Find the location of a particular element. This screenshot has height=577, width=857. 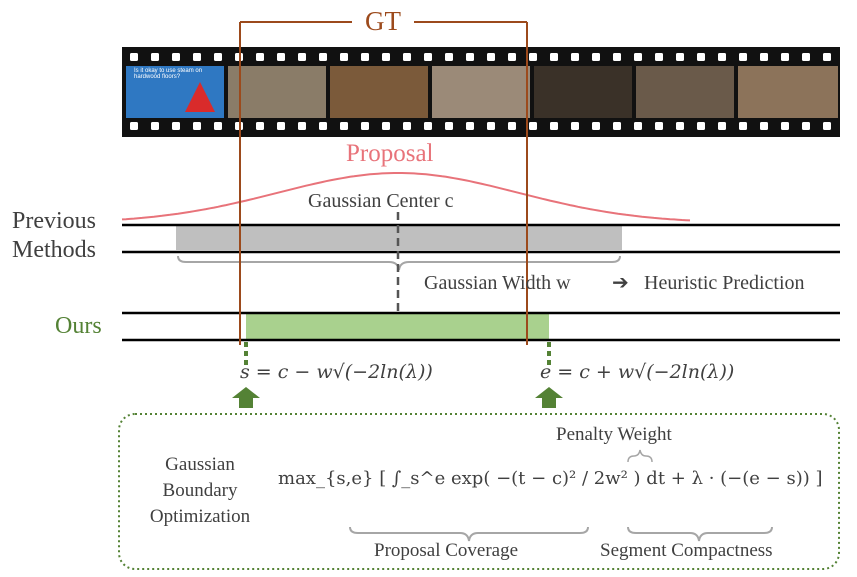

previous-methods-label-1: Previous is located at coordinates (54, 221).